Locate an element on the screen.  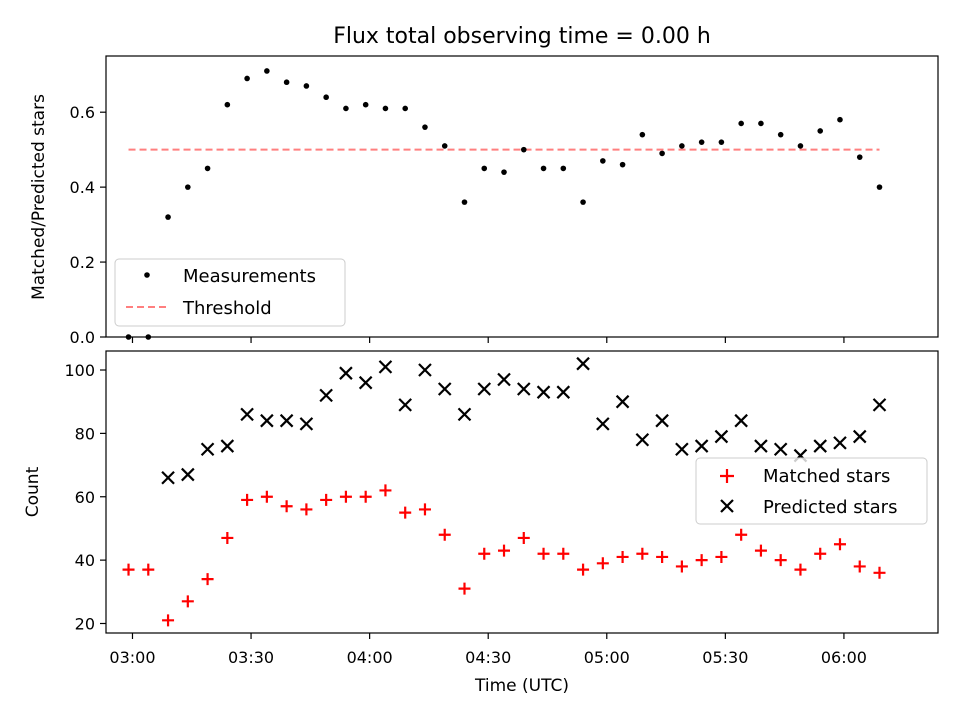
top-ylabel: Matched/Predicted stars is located at coordinates (39, 197).